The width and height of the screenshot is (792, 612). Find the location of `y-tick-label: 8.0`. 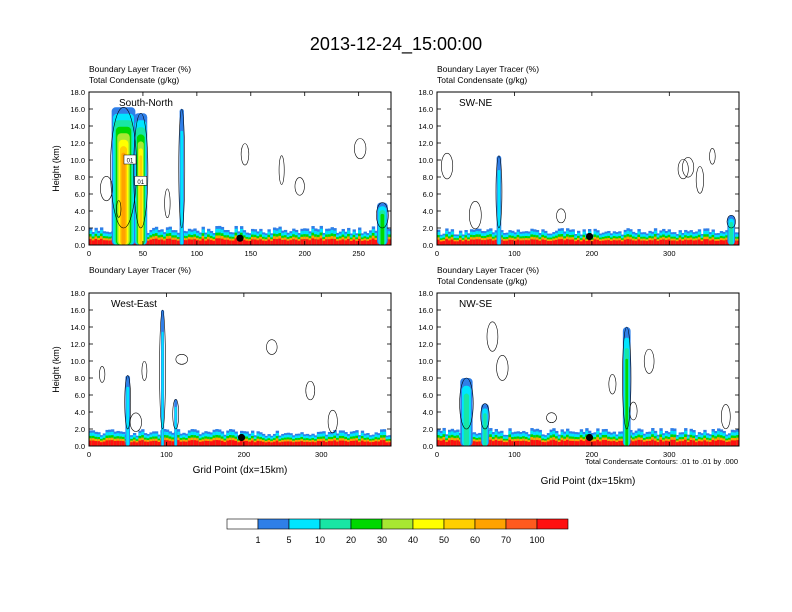

y-tick-label: 8.0 is located at coordinates (428, 177).